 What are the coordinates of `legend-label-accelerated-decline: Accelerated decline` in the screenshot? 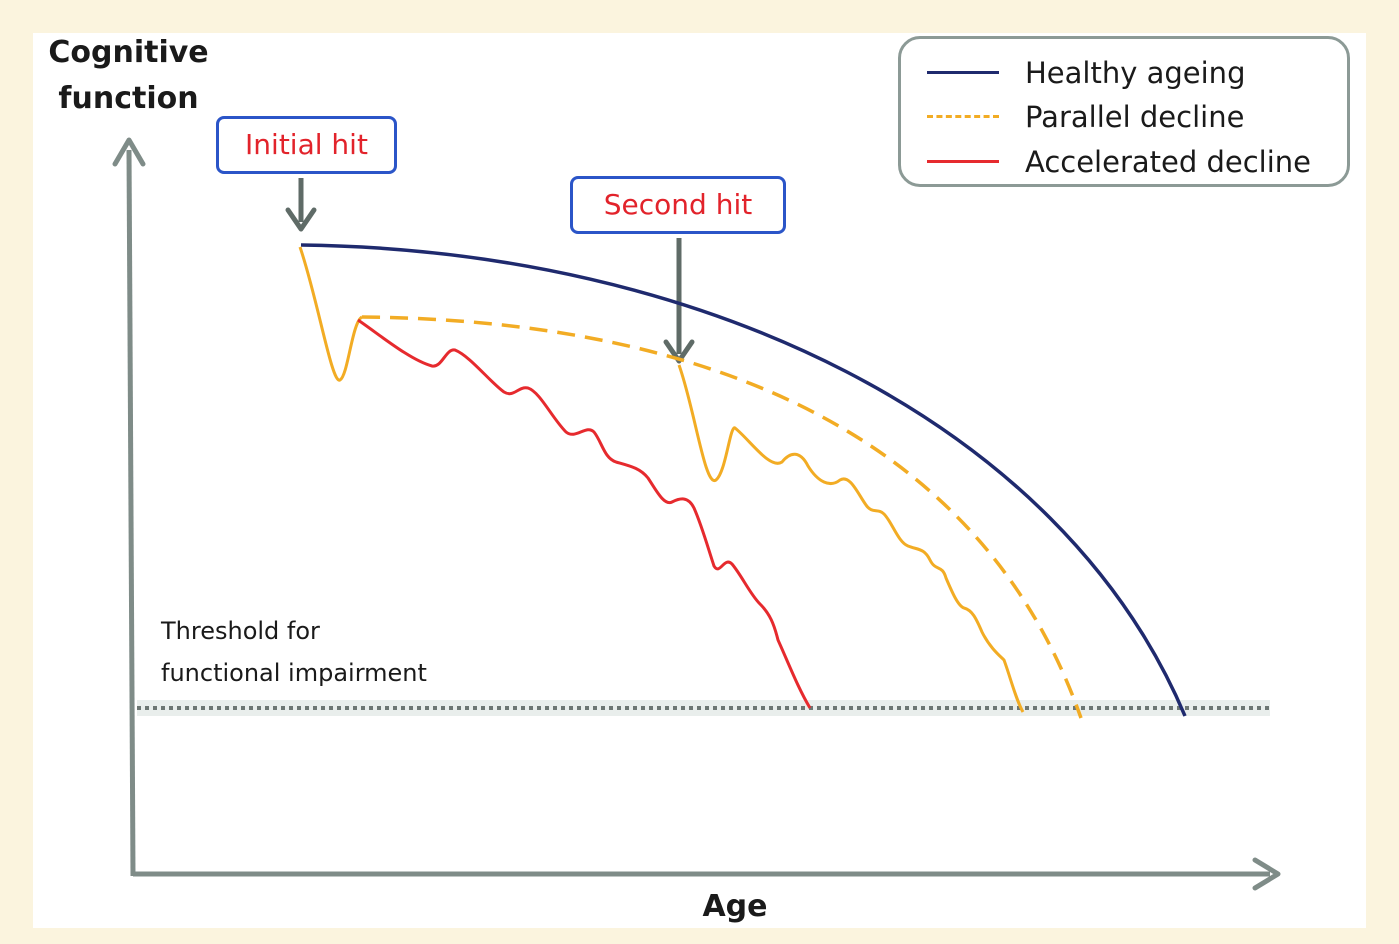 It's located at (1168, 162).